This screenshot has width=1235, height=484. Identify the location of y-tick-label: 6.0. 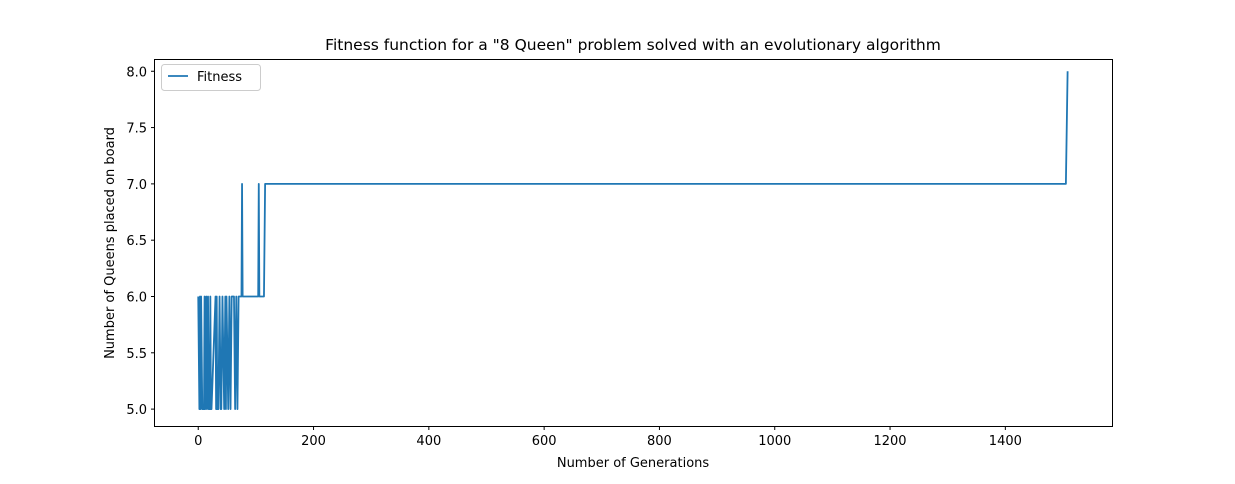
(136, 297).